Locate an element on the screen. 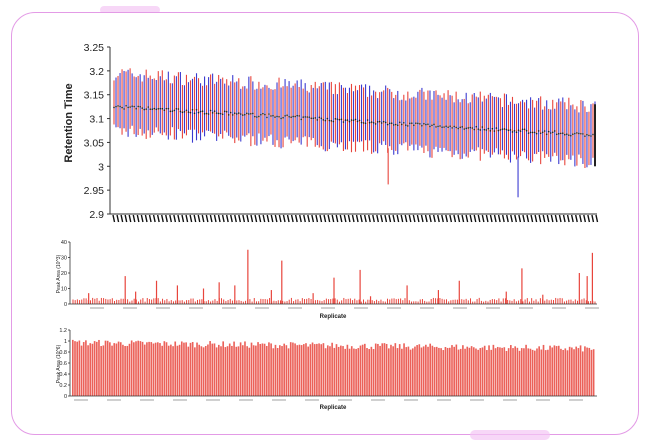 The height and width of the screenshot is (448, 650). rt-y-tick-label: 3.15 is located at coordinates (94, 96).